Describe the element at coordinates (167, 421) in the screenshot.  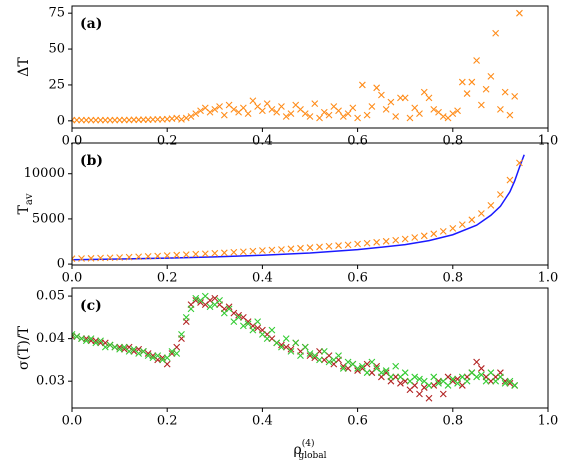
I see `x-tick-label: 0.2` at that location.